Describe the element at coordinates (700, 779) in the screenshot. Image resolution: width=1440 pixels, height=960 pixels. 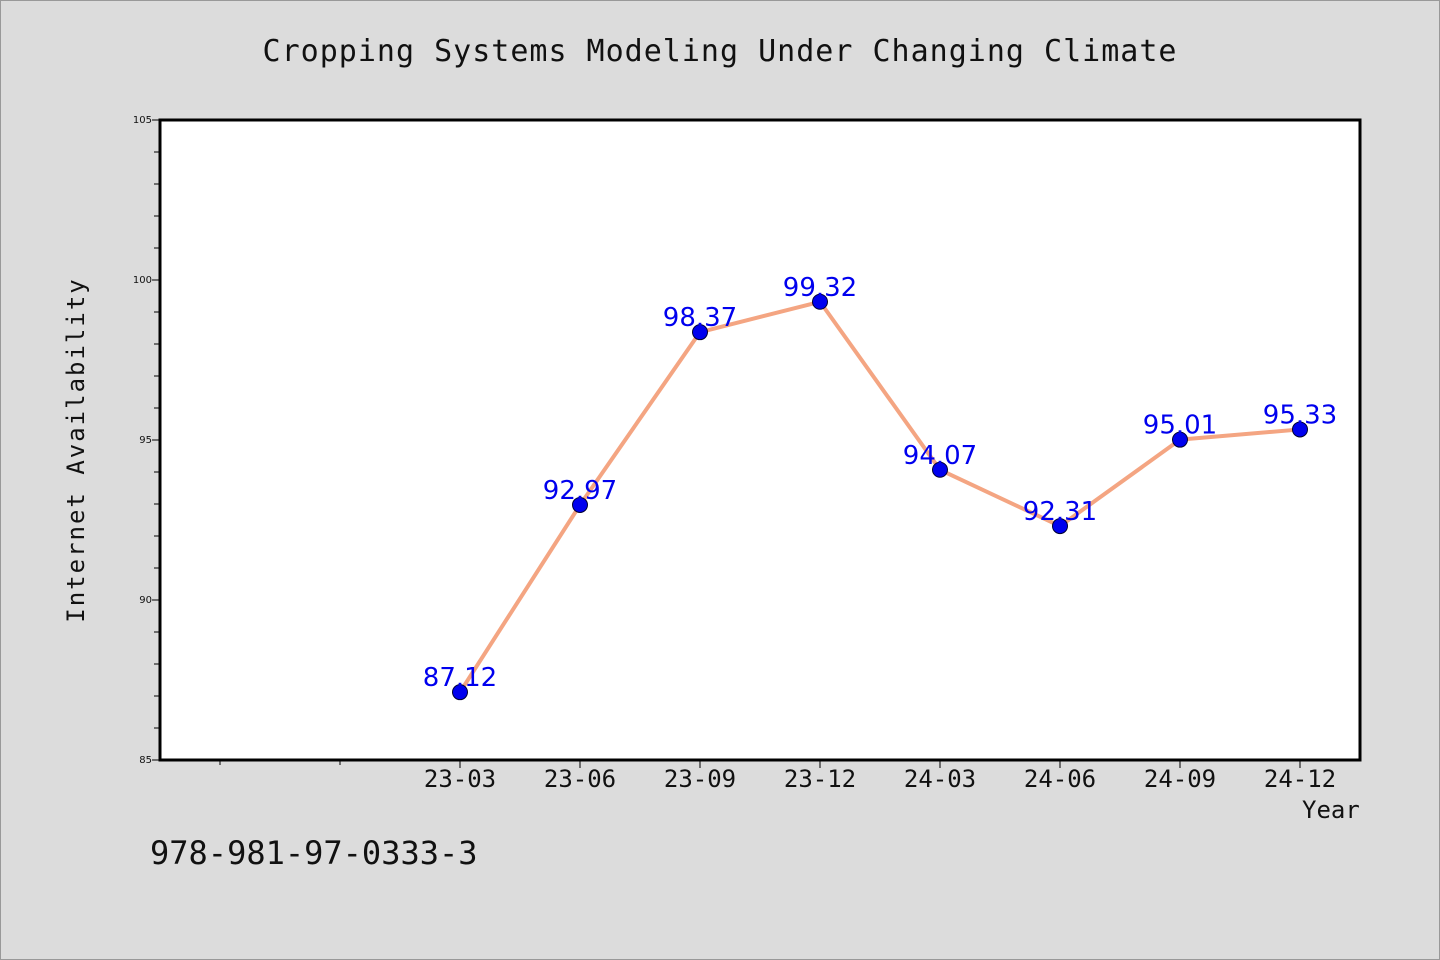
I see `x-tick-label: 23-09` at that location.